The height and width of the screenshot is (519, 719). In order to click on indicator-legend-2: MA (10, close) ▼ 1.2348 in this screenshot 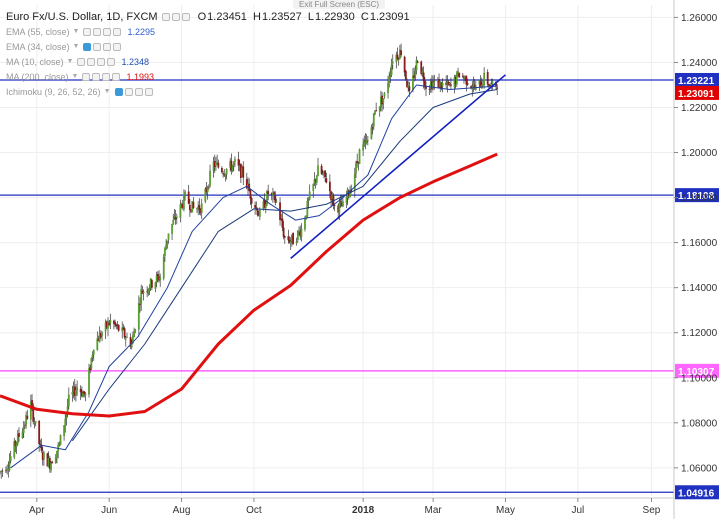, I will do `click(77, 61)`.